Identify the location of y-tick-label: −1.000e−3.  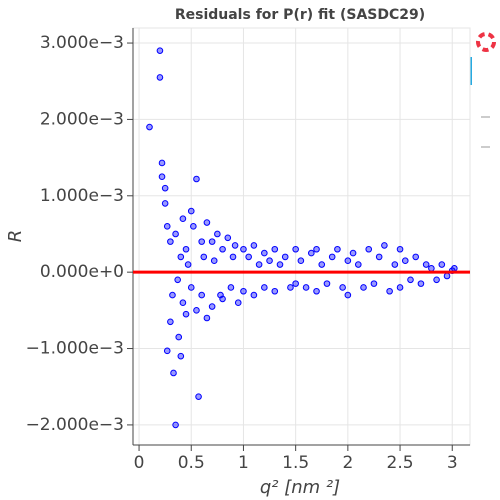
(75, 349).